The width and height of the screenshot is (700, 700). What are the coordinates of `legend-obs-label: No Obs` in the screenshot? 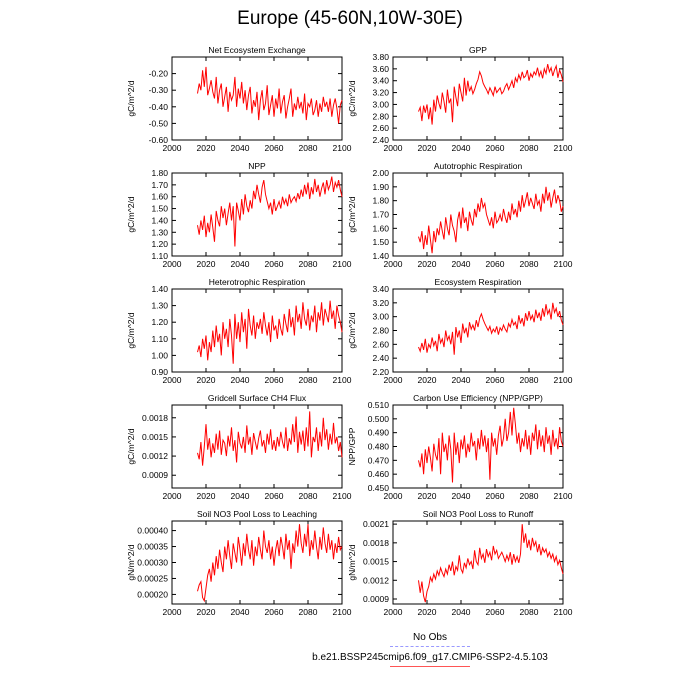 It's located at (430, 637).